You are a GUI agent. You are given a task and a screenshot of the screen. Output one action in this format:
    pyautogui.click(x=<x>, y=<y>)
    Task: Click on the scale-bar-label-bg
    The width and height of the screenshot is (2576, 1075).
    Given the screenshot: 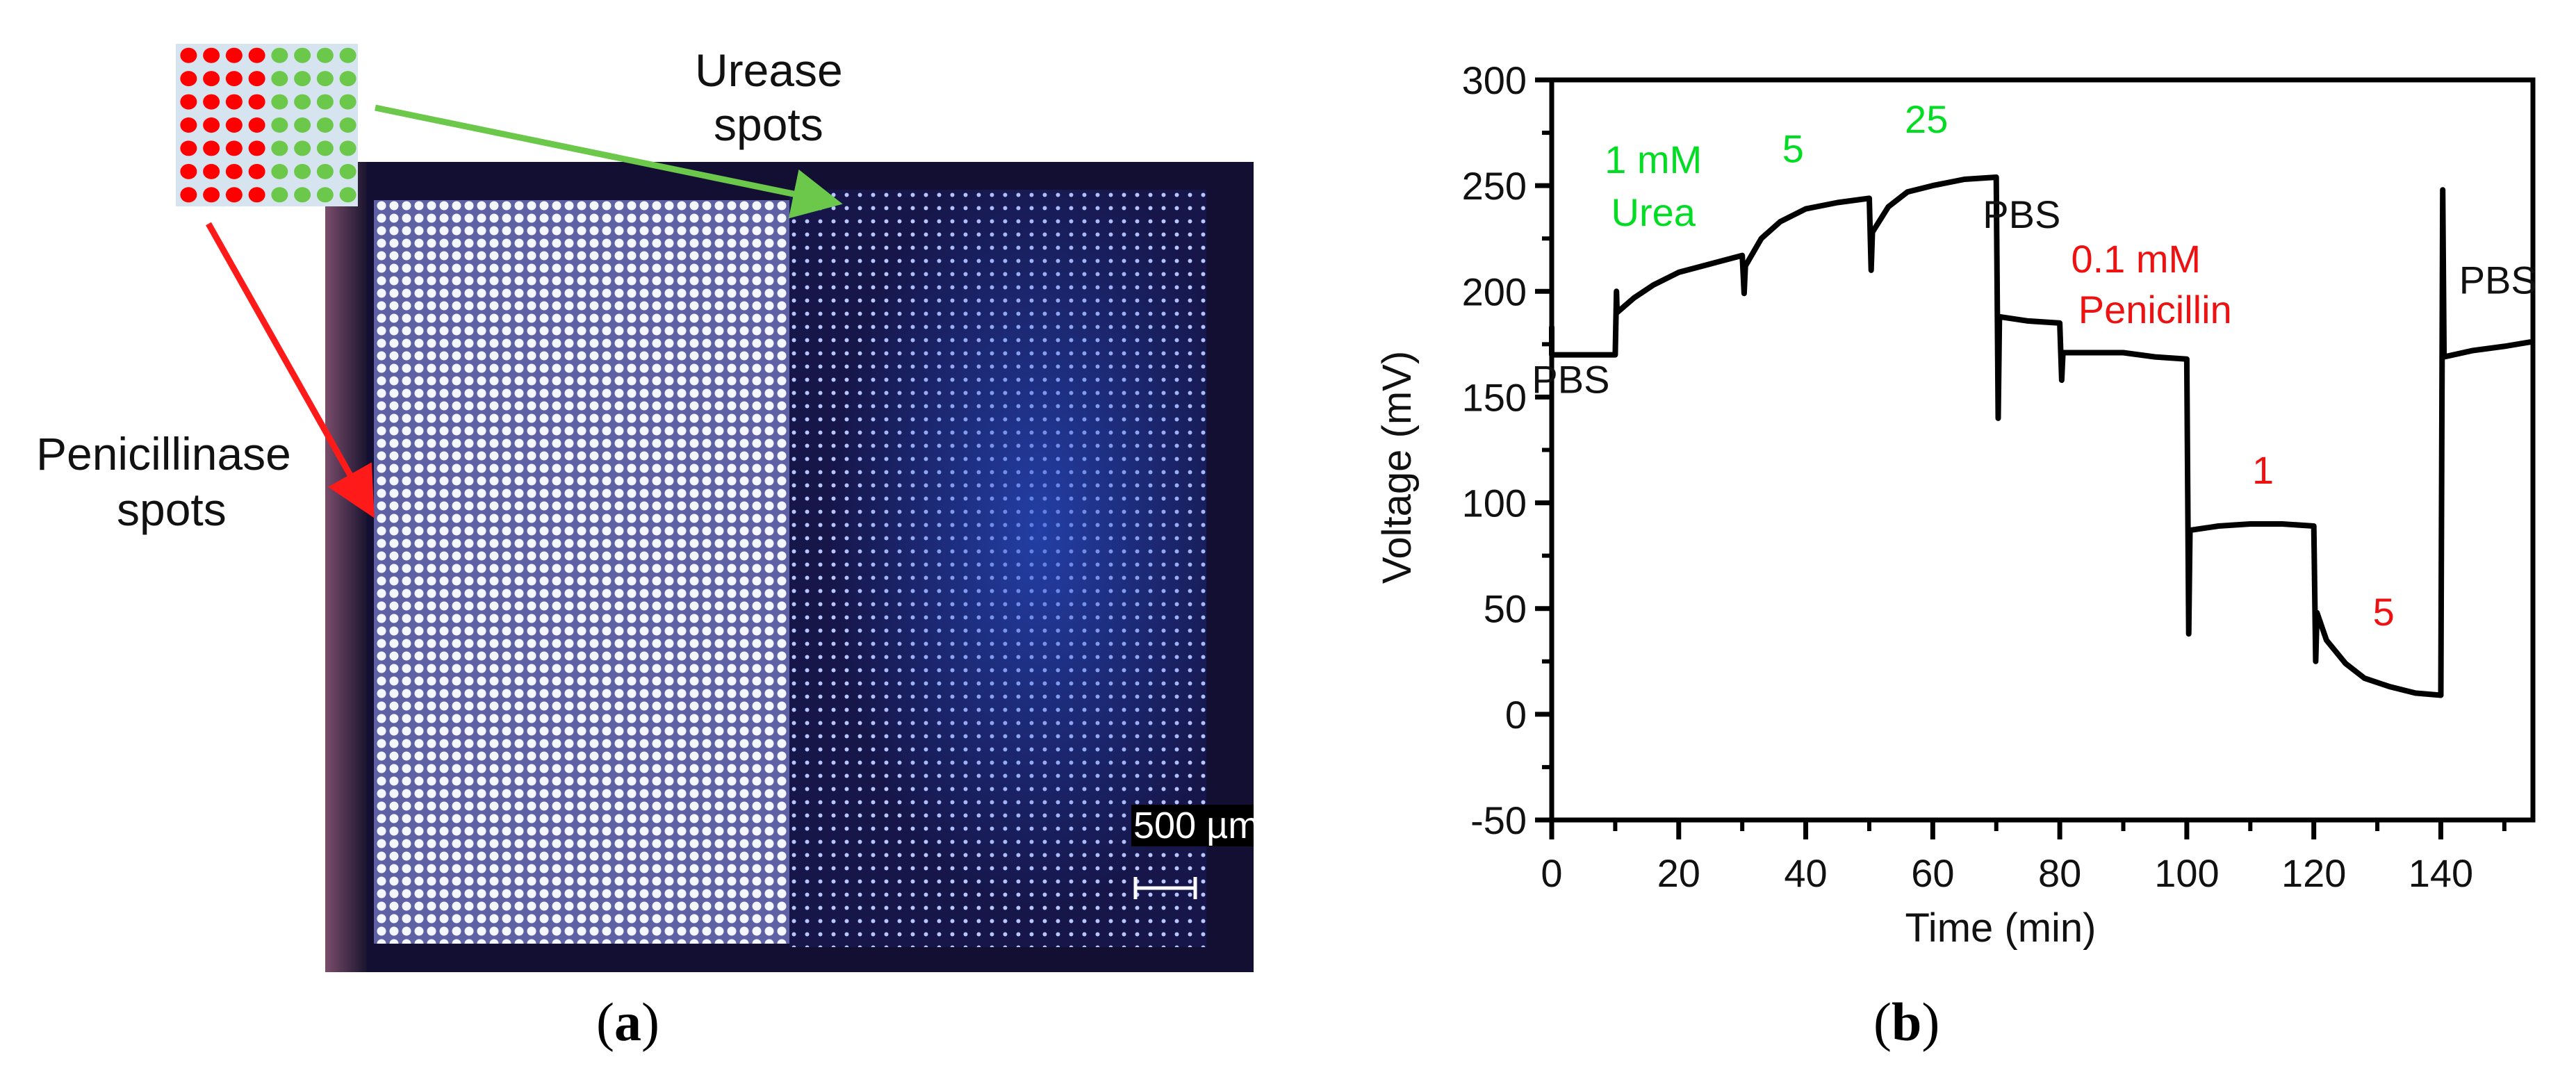 What is the action you would take?
    pyautogui.click(x=1192, y=825)
    